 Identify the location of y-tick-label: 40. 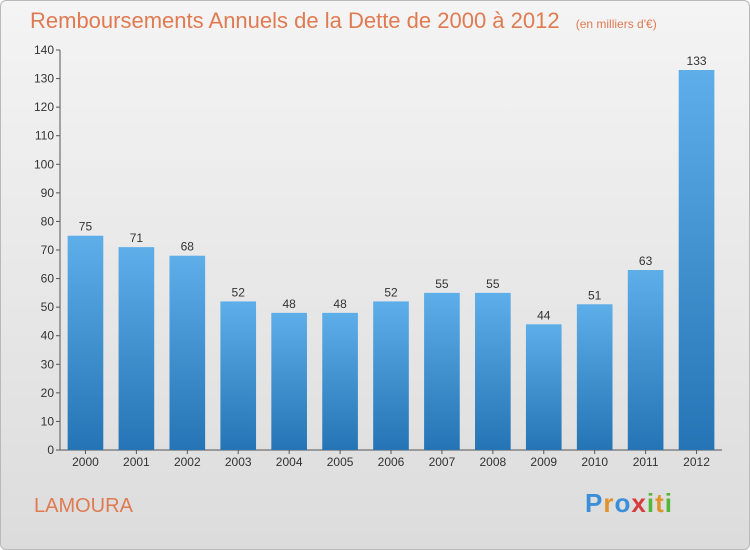
(48, 336).